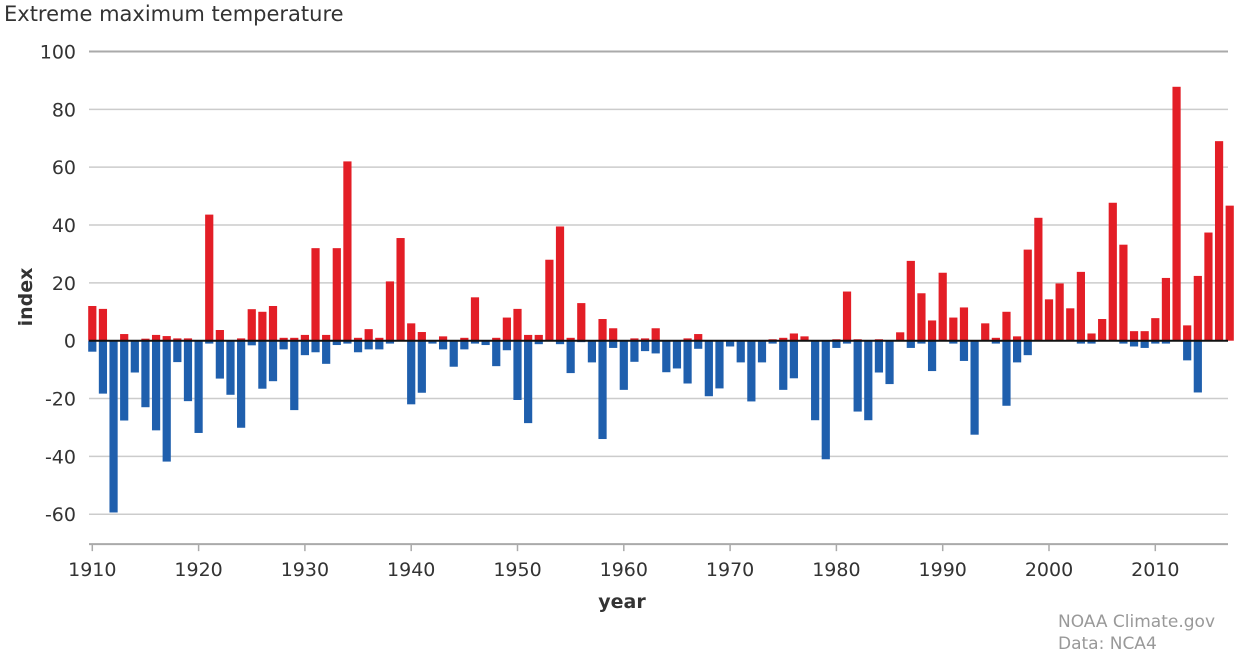  Describe the element at coordinates (156, 385) in the screenshot. I see `bar-negative-1916` at that location.